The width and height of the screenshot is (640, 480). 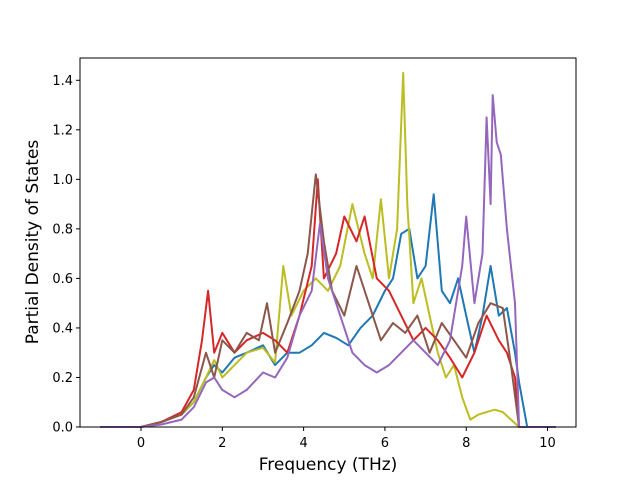 I want to click on y-axis: 0.0 0.2 0.4 0.6 0.8 1.0 1.2 1.4, so click(x=66, y=255).